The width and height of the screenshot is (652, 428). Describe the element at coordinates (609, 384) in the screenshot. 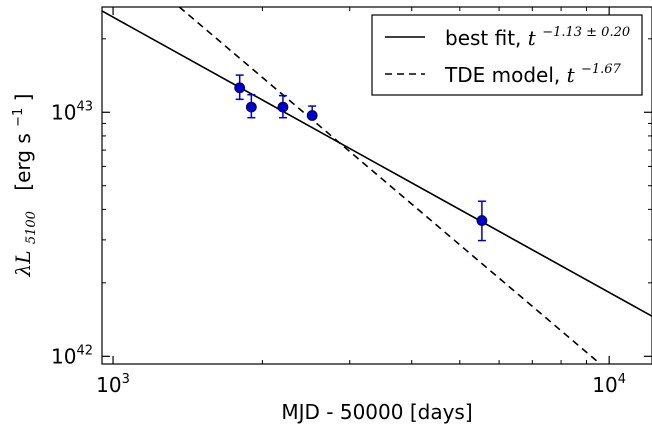

I see `x-tick-label: 104` at that location.